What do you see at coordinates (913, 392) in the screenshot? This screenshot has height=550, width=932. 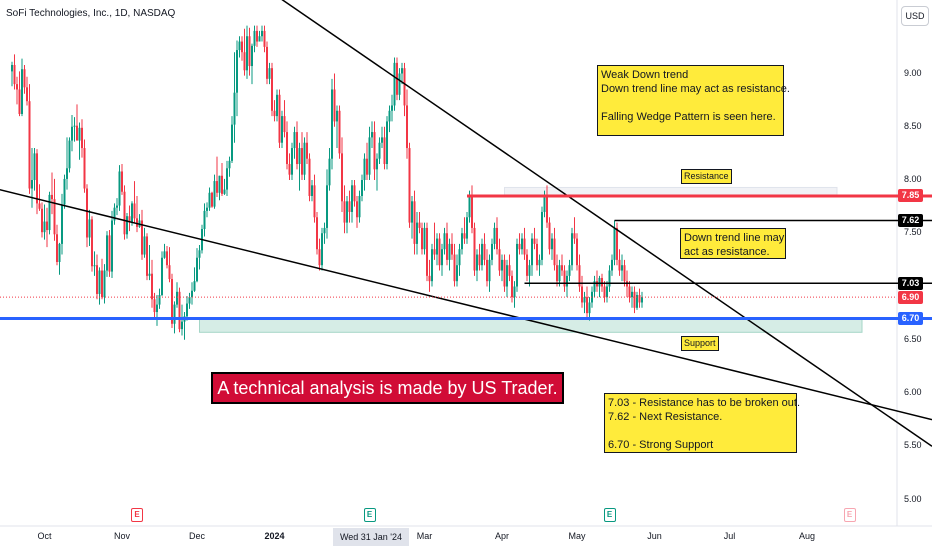 I see `price-tick-label: 6.00` at bounding box center [913, 392].